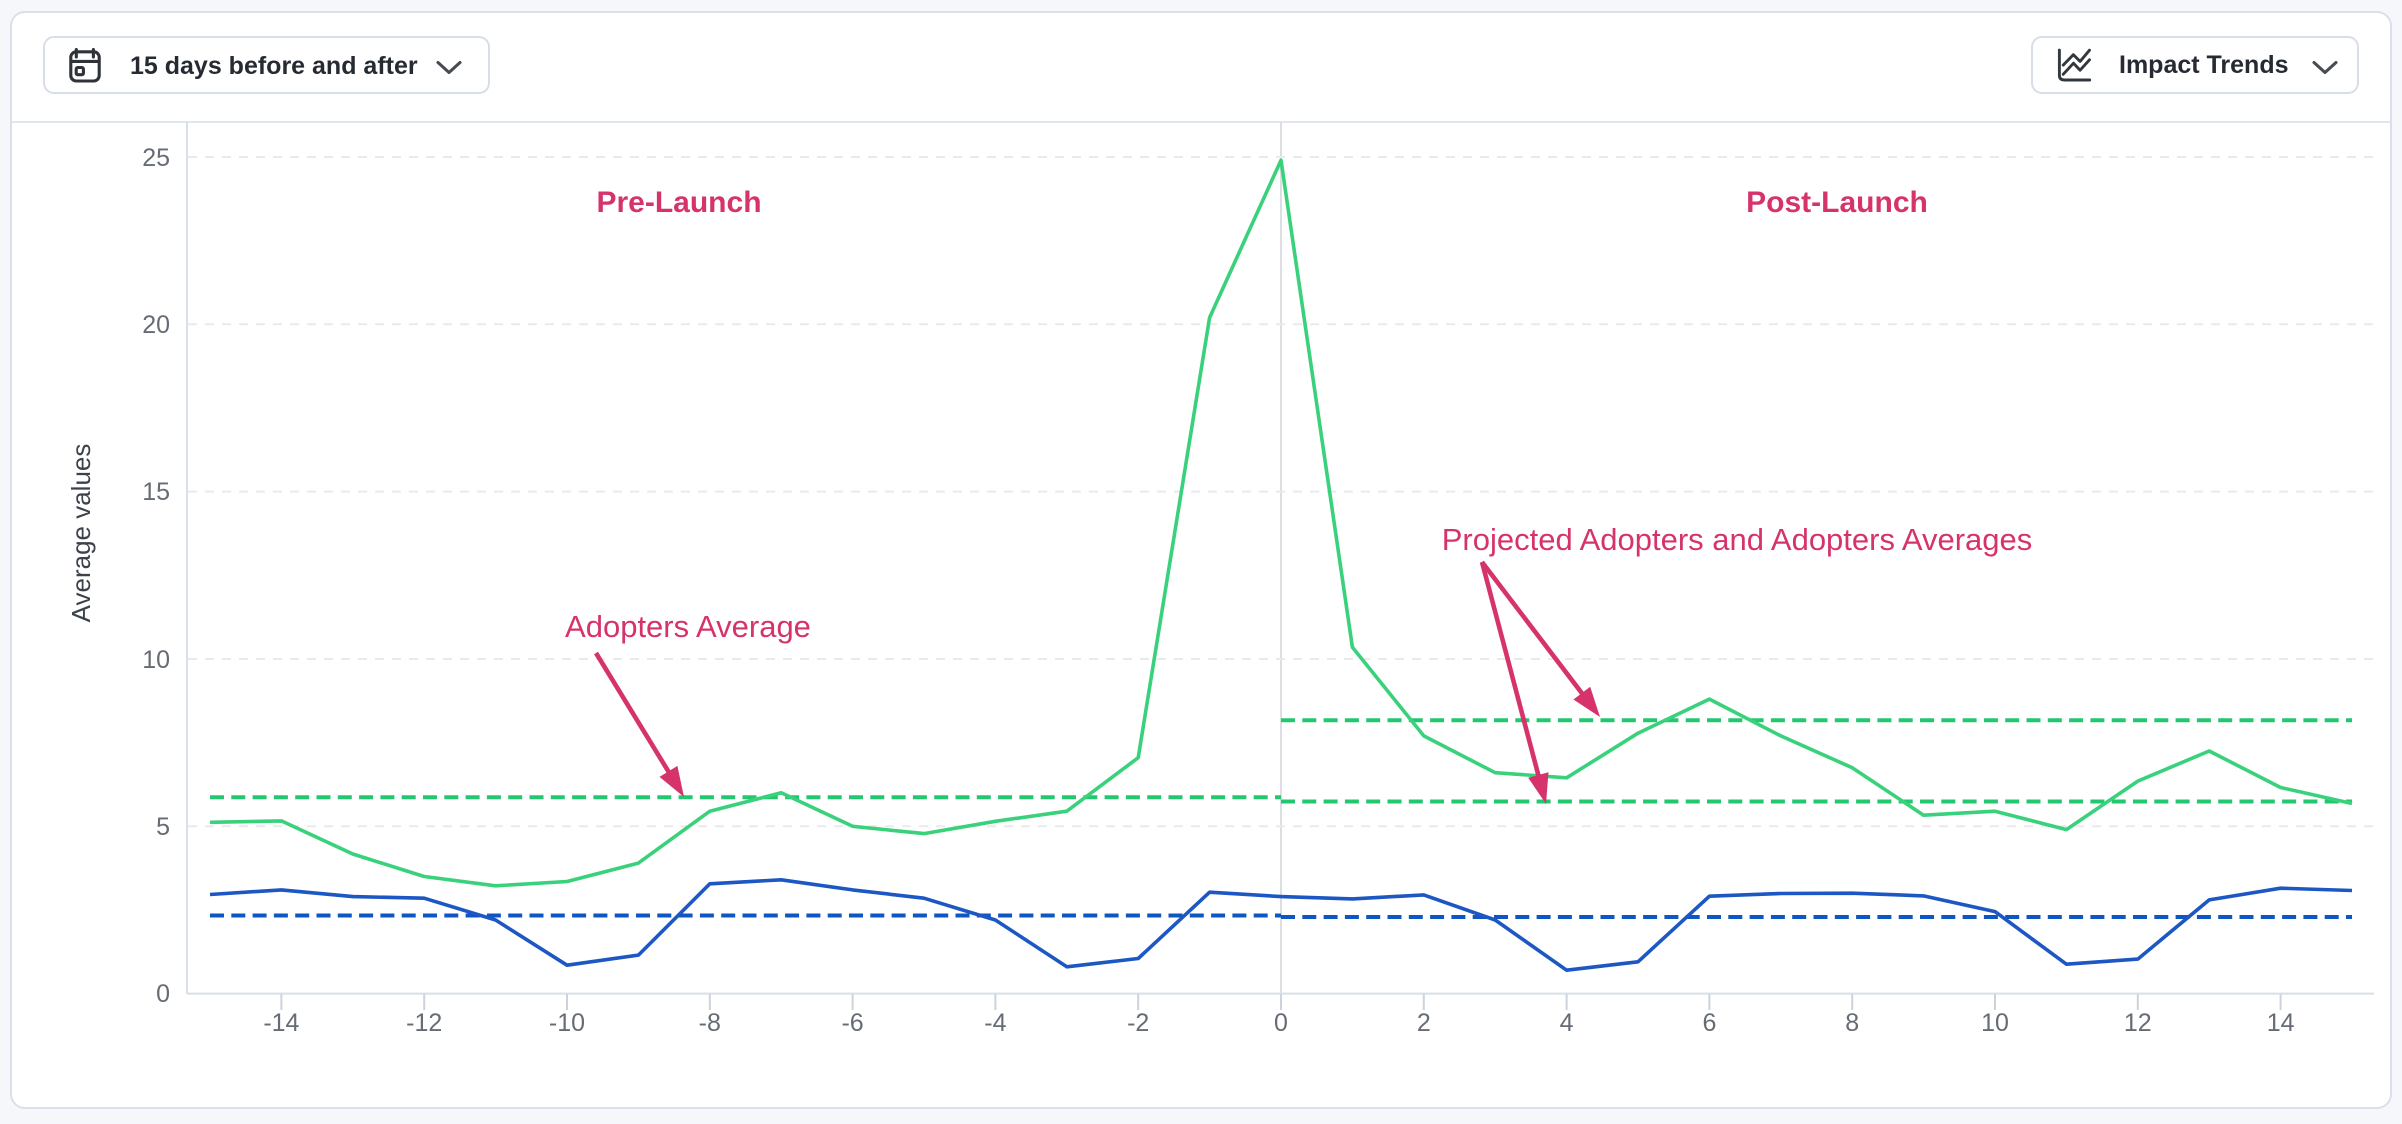 Image resolution: width=2402 pixels, height=1124 pixels. What do you see at coordinates (2281, 1023) in the screenshot?
I see `svg-text: 14` at bounding box center [2281, 1023].